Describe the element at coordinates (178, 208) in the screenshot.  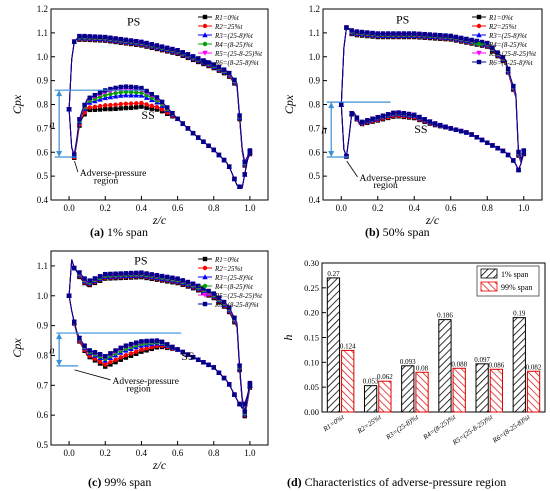
I see `x-tick-label: 0.6` at that location.